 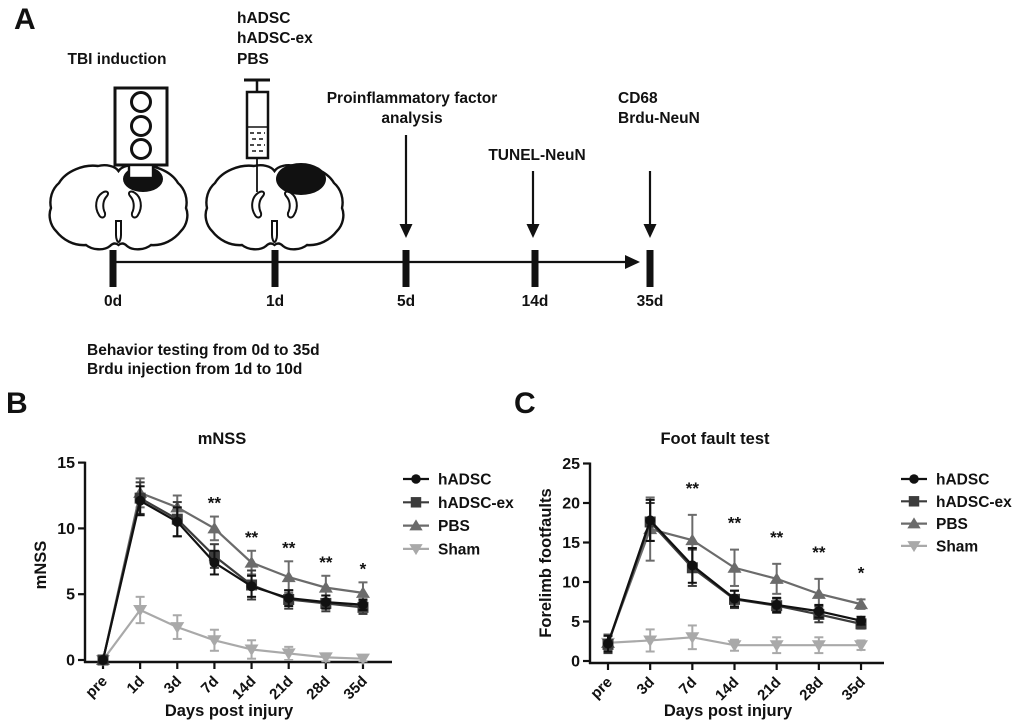 What do you see at coordinates (715, 439) in the screenshot?
I see `chart-title: Foot fault test` at bounding box center [715, 439].